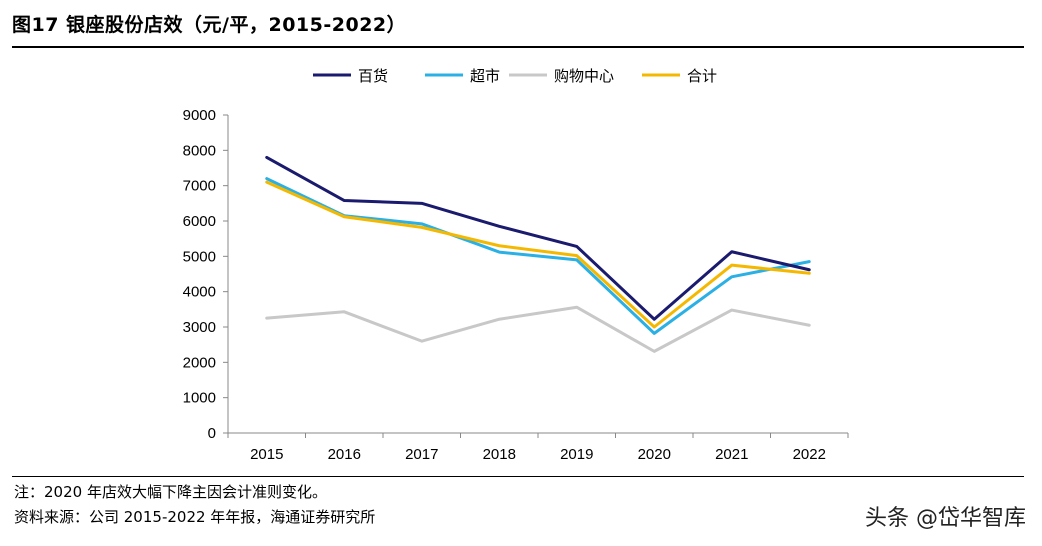 The width and height of the screenshot is (1042, 546). I want to click on legend-label: 超市, so click(485, 76).